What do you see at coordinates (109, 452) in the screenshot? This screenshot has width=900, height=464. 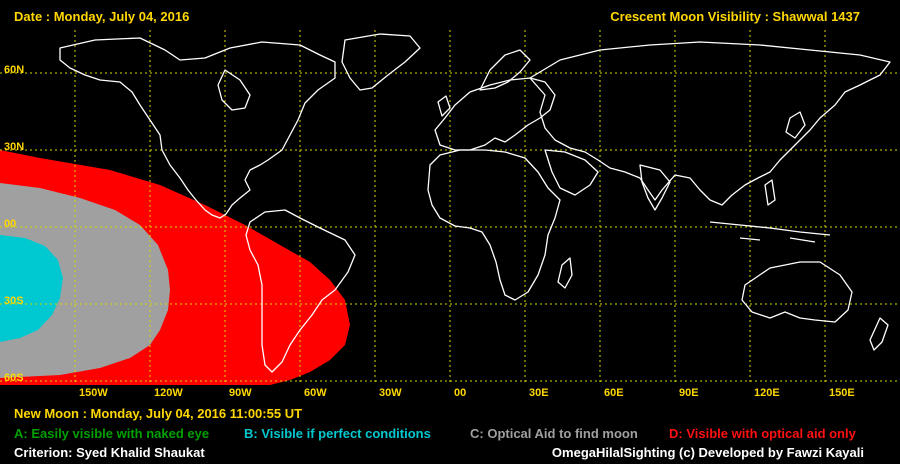 I see `criterion-label: Criterion: Syed Khalid Shaukat` at bounding box center [109, 452].